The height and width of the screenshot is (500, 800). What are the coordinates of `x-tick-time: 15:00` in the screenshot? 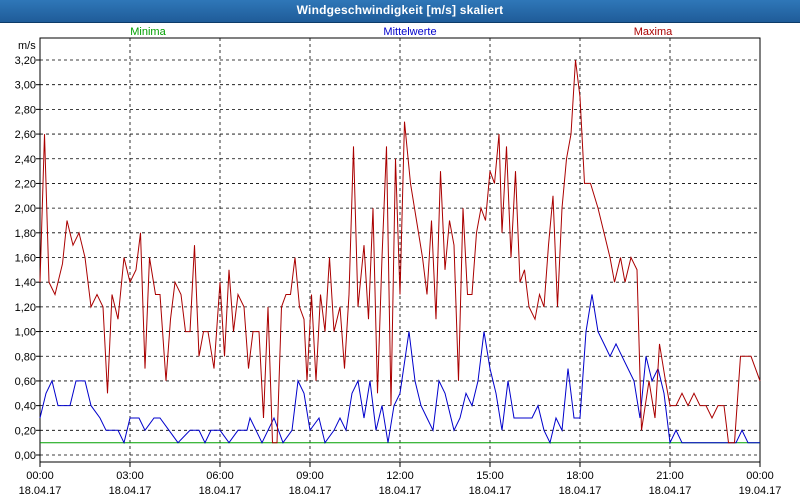 It's located at (490, 476).